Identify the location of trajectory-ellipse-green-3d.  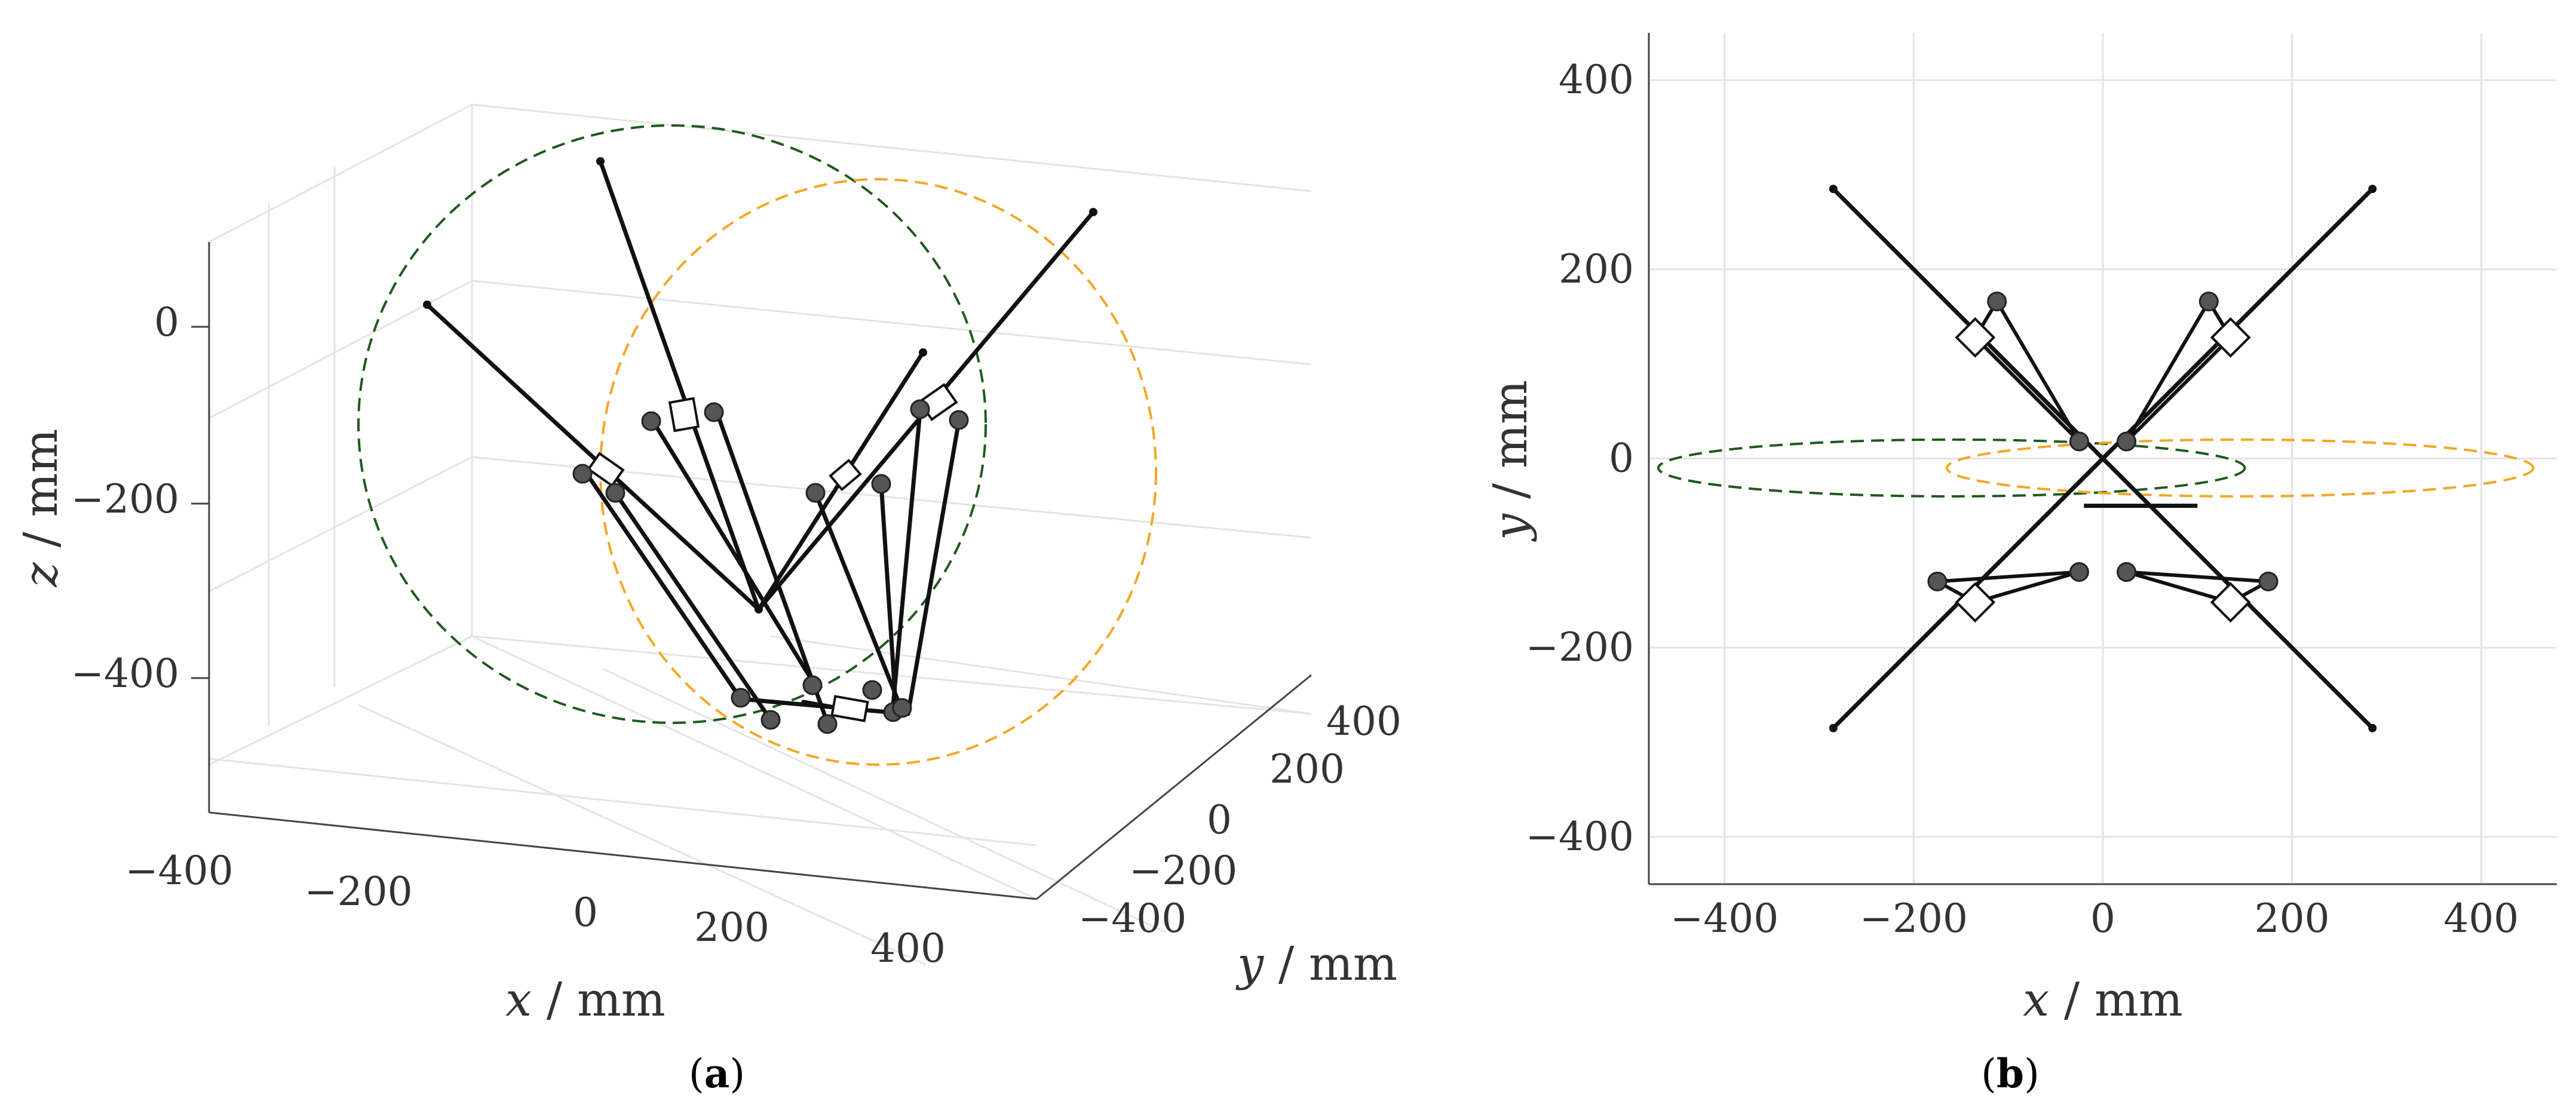
(672, 424).